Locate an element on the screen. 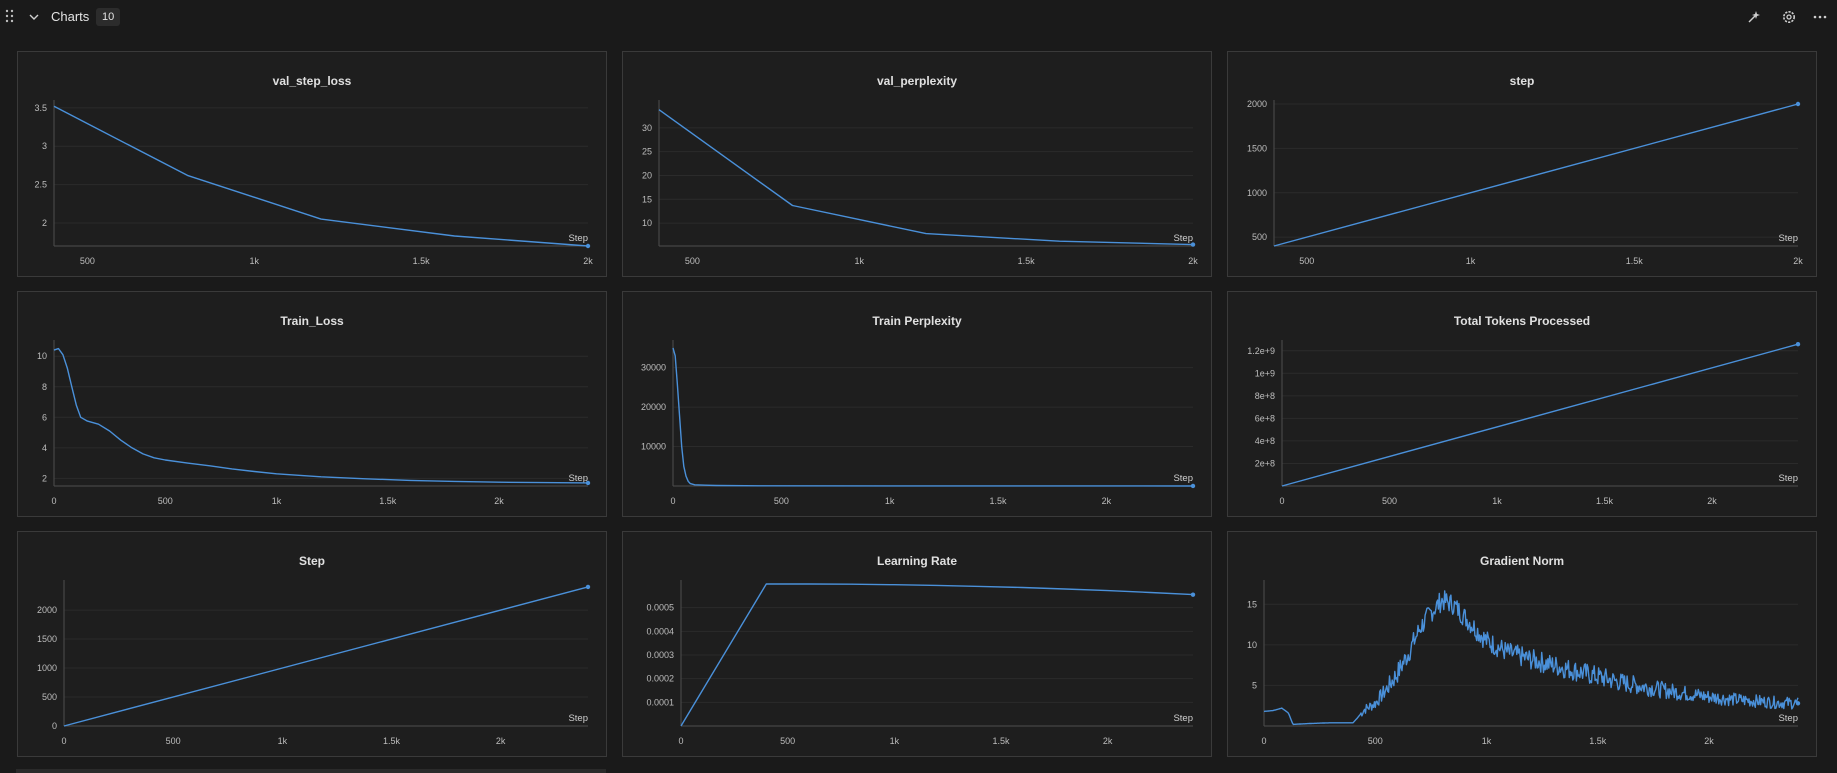 This screenshot has height=773, width=1837. y-tick-label: 0.0001 is located at coordinates (660, 702).